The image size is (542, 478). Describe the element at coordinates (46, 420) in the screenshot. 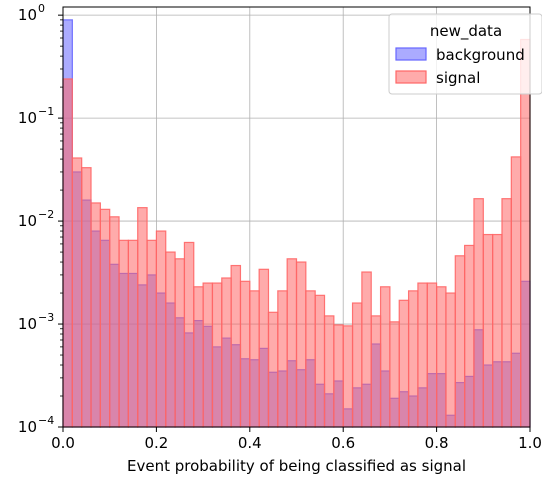

I see `y-tick-label-exponent: −4` at that location.